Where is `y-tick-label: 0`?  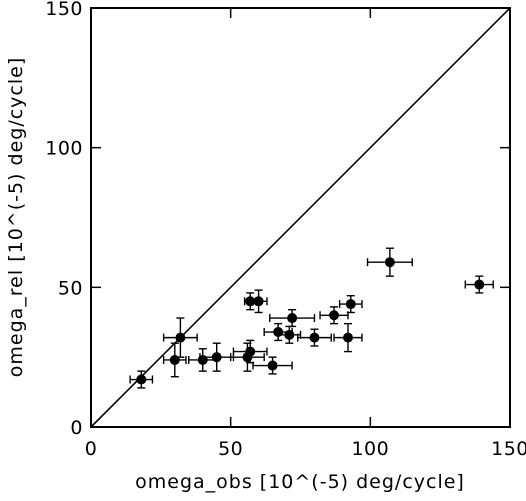 y-tick-label: 0 is located at coordinates (76, 428).